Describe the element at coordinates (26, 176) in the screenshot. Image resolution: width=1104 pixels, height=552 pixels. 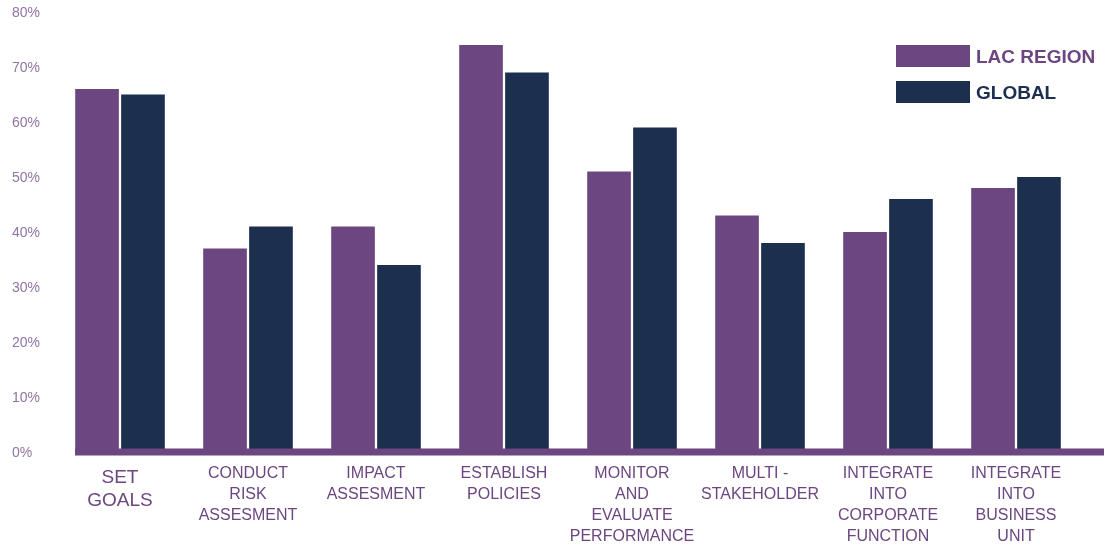
I see `y-tick-label: 50%` at that location.